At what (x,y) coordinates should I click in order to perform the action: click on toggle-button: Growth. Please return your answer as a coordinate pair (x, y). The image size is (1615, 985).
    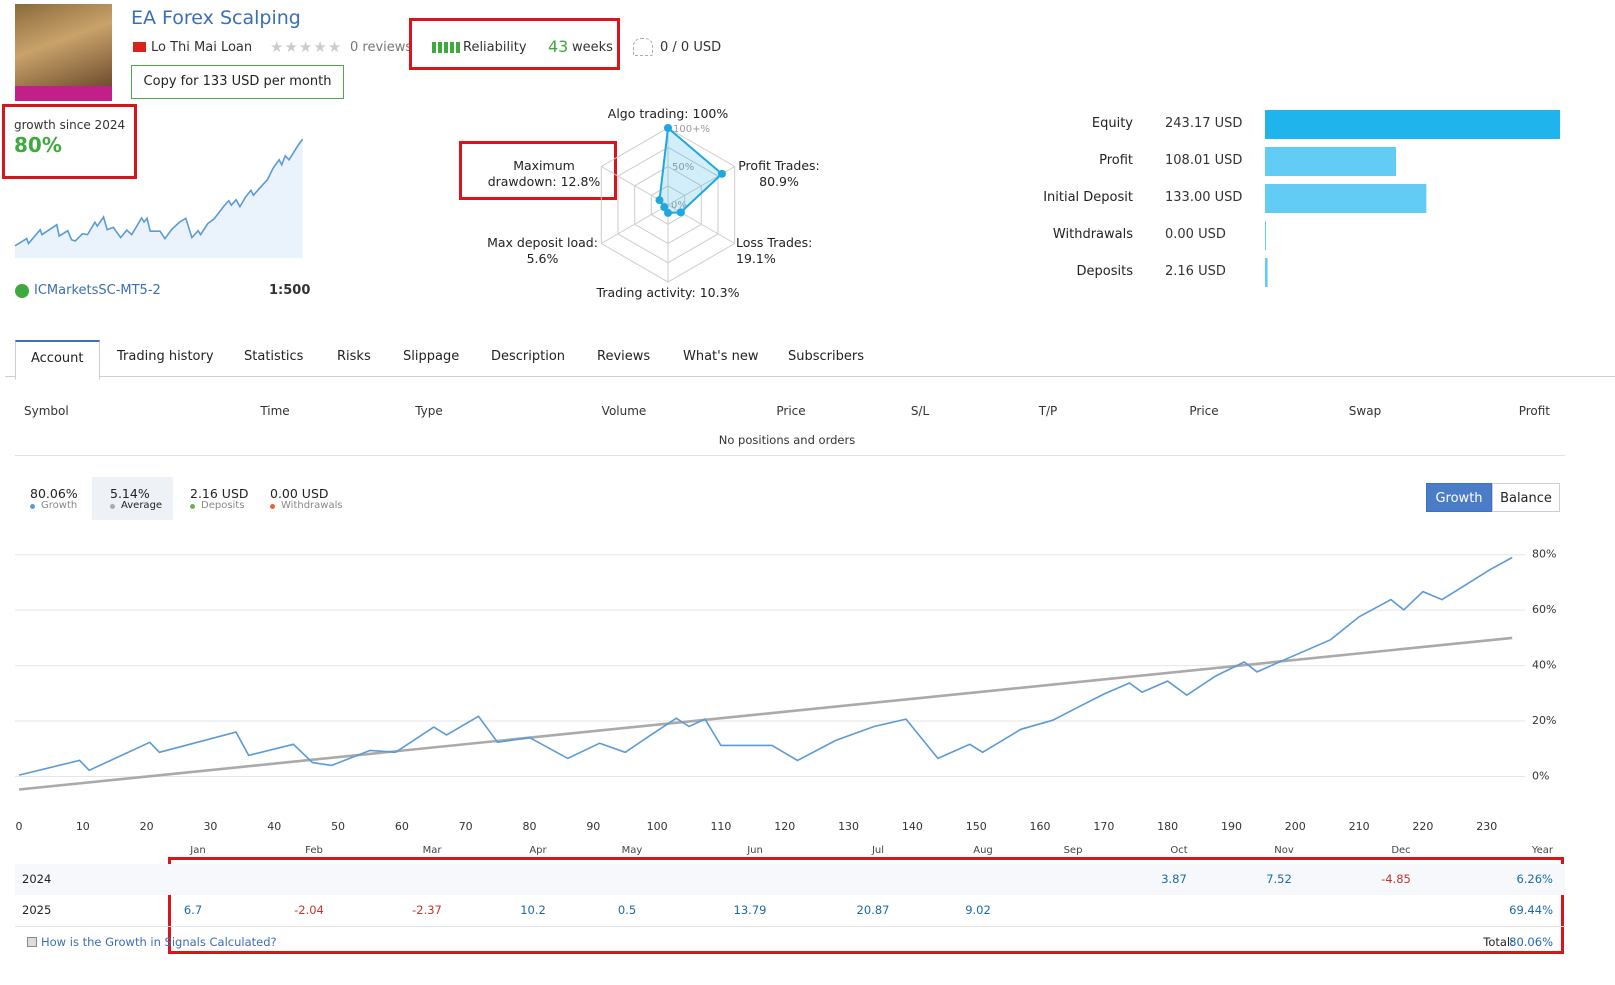
    Looking at the image, I should click on (1459, 497).